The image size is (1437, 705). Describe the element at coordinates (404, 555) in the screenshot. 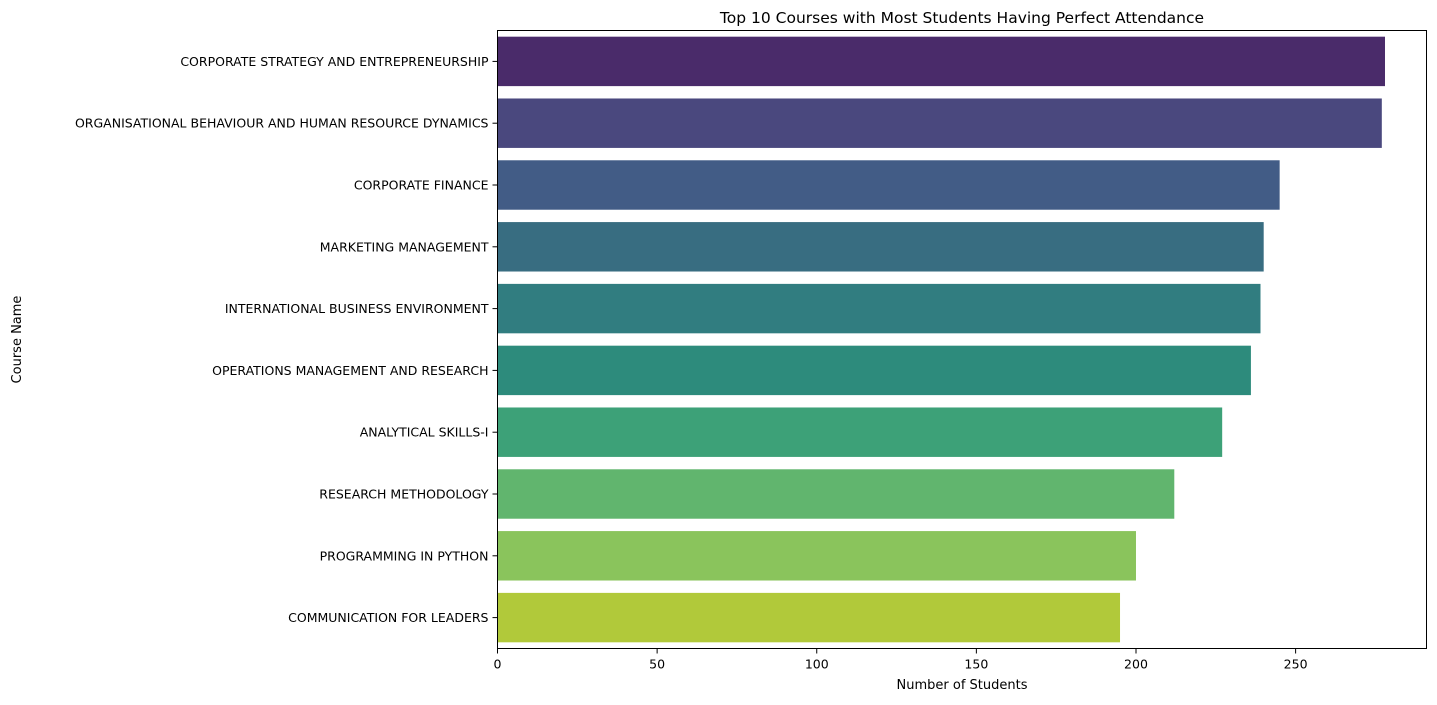

I see `y-tick-label: PROGRAMMING IN PYTHON` at that location.